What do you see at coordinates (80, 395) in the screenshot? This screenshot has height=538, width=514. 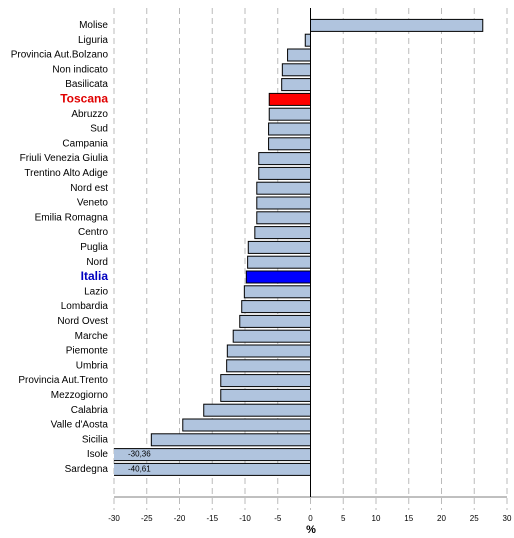 I see `y-tick-label: Mezzogiorno` at bounding box center [80, 395].